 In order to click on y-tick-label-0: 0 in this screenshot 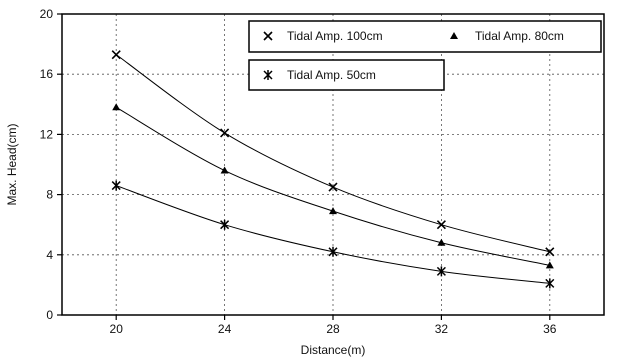, I will do `click(49, 315)`.